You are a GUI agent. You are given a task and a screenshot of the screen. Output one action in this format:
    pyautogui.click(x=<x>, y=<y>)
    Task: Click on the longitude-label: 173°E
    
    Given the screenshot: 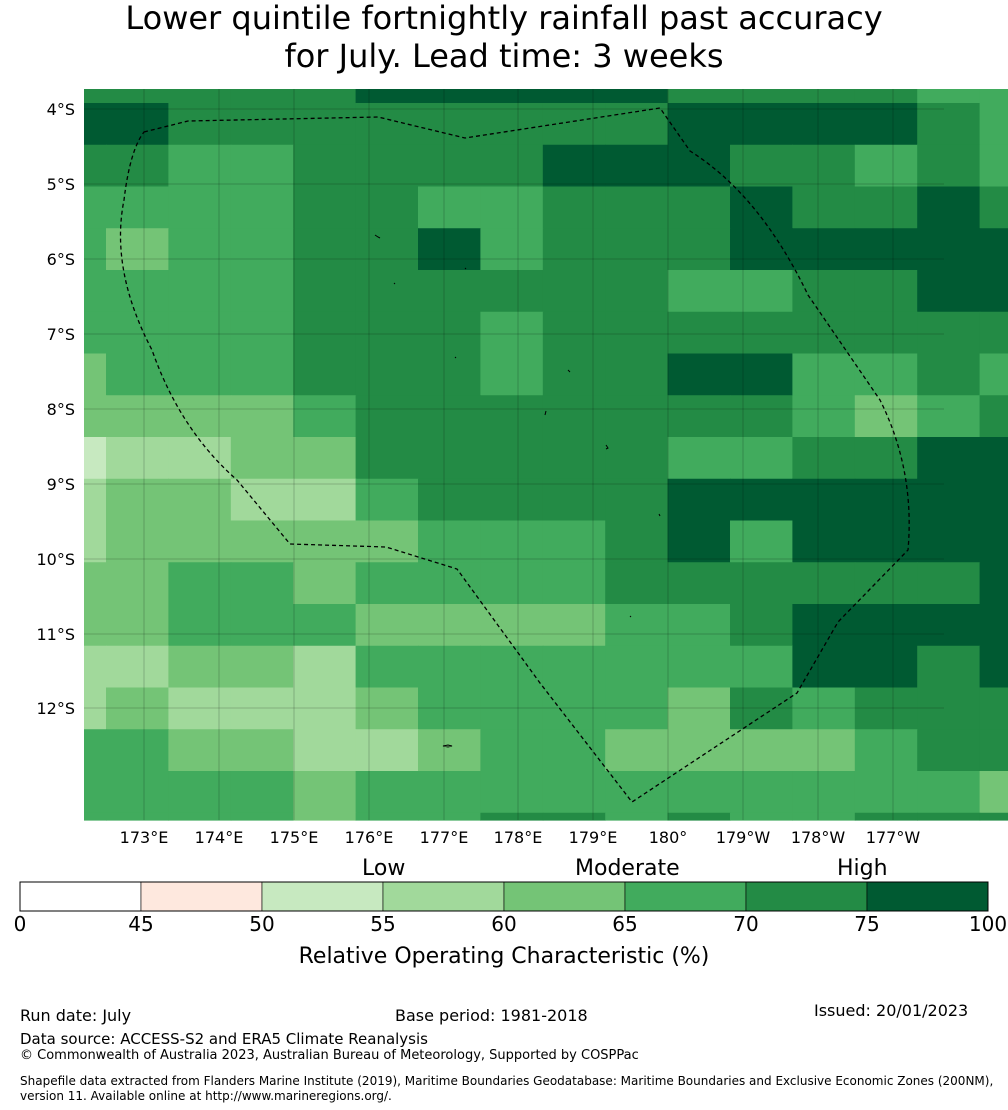 What is the action you would take?
    pyautogui.click(x=144, y=837)
    